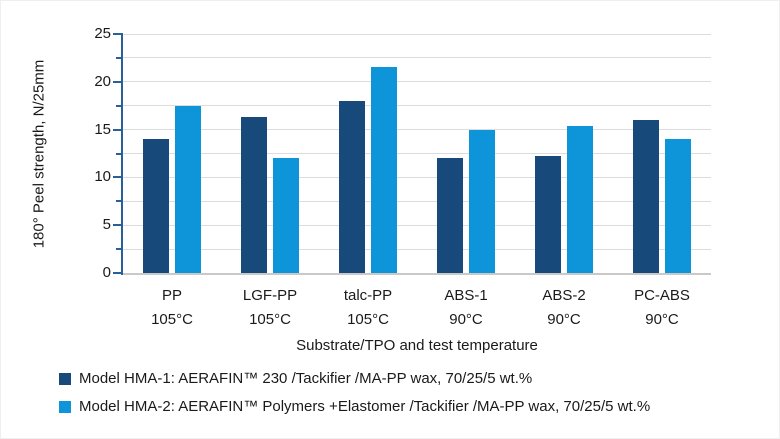 This screenshot has height=439, width=780. I want to click on y-tick-label: 0, so click(106, 272).